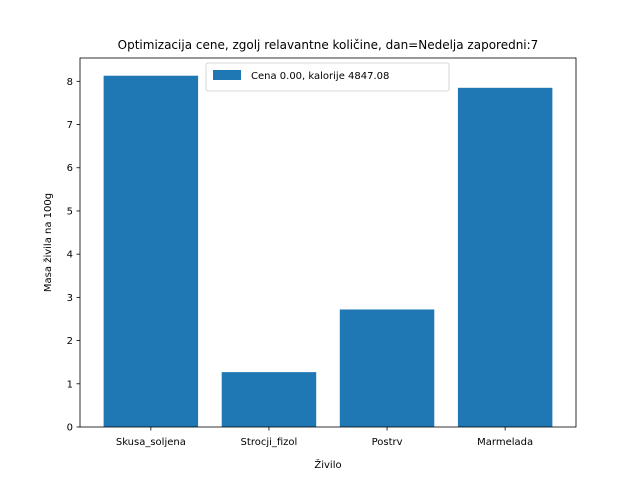  I want to click on legend: Cena 0.00, kalorije 4847.08, so click(327, 77).